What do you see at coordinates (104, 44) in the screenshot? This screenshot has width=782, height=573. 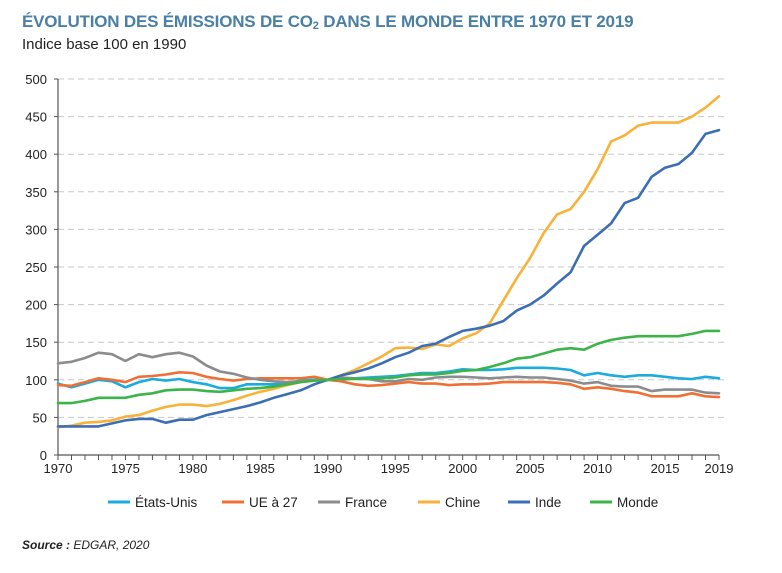 I see `chart-subtitle: Indice base 100 en 1990` at bounding box center [104, 44].